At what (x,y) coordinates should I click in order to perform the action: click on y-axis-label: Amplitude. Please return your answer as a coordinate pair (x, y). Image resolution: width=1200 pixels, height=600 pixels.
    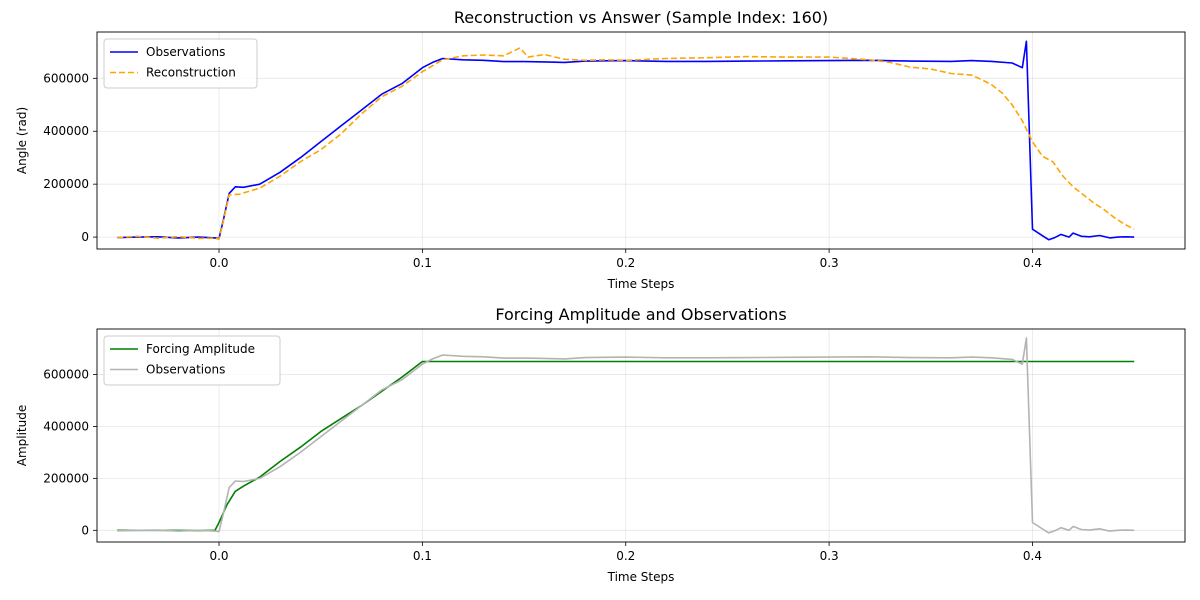
    Looking at the image, I should click on (22, 436).